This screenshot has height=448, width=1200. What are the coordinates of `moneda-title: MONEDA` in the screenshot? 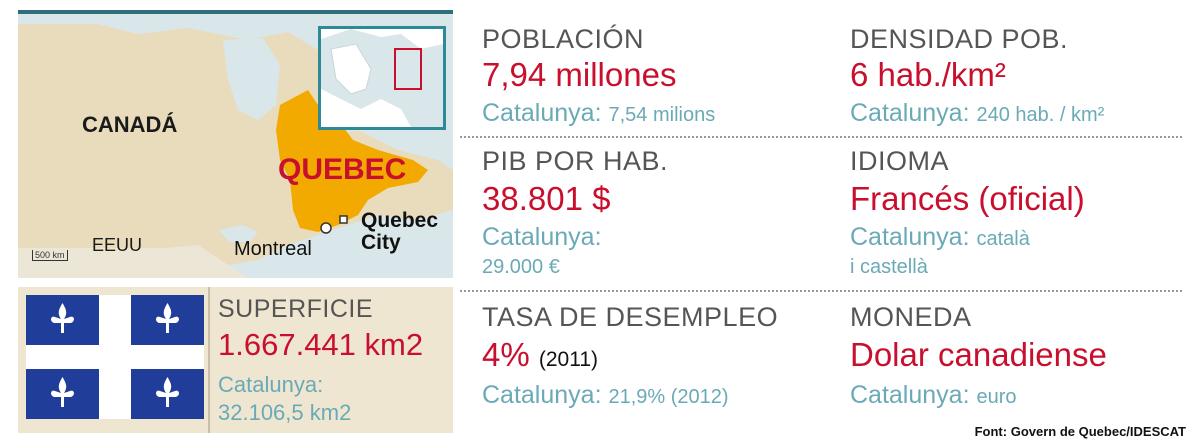 It's located at (911, 317).